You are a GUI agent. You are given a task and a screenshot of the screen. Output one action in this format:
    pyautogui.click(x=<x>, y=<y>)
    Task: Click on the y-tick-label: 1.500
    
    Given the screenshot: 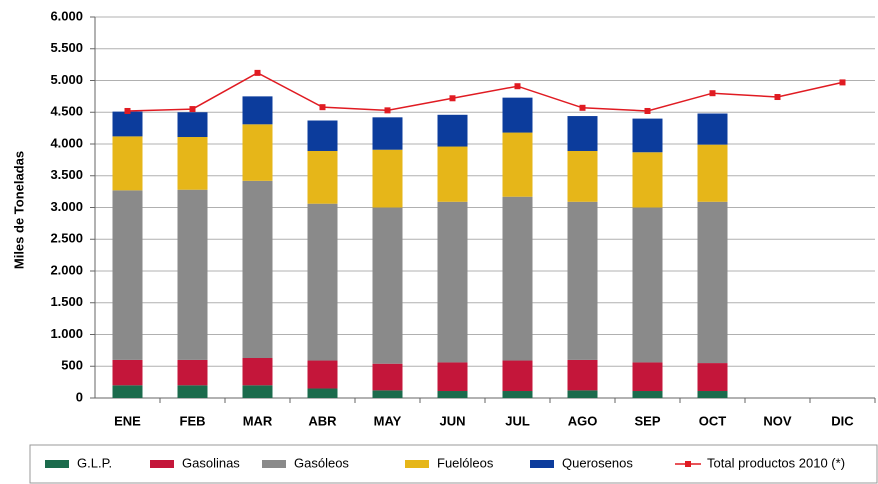 What is the action you would take?
    pyautogui.click(x=66, y=301)
    